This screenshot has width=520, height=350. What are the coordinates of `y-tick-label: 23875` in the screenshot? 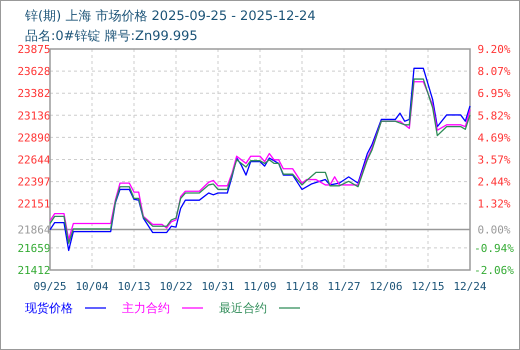 It's located at (34, 49).